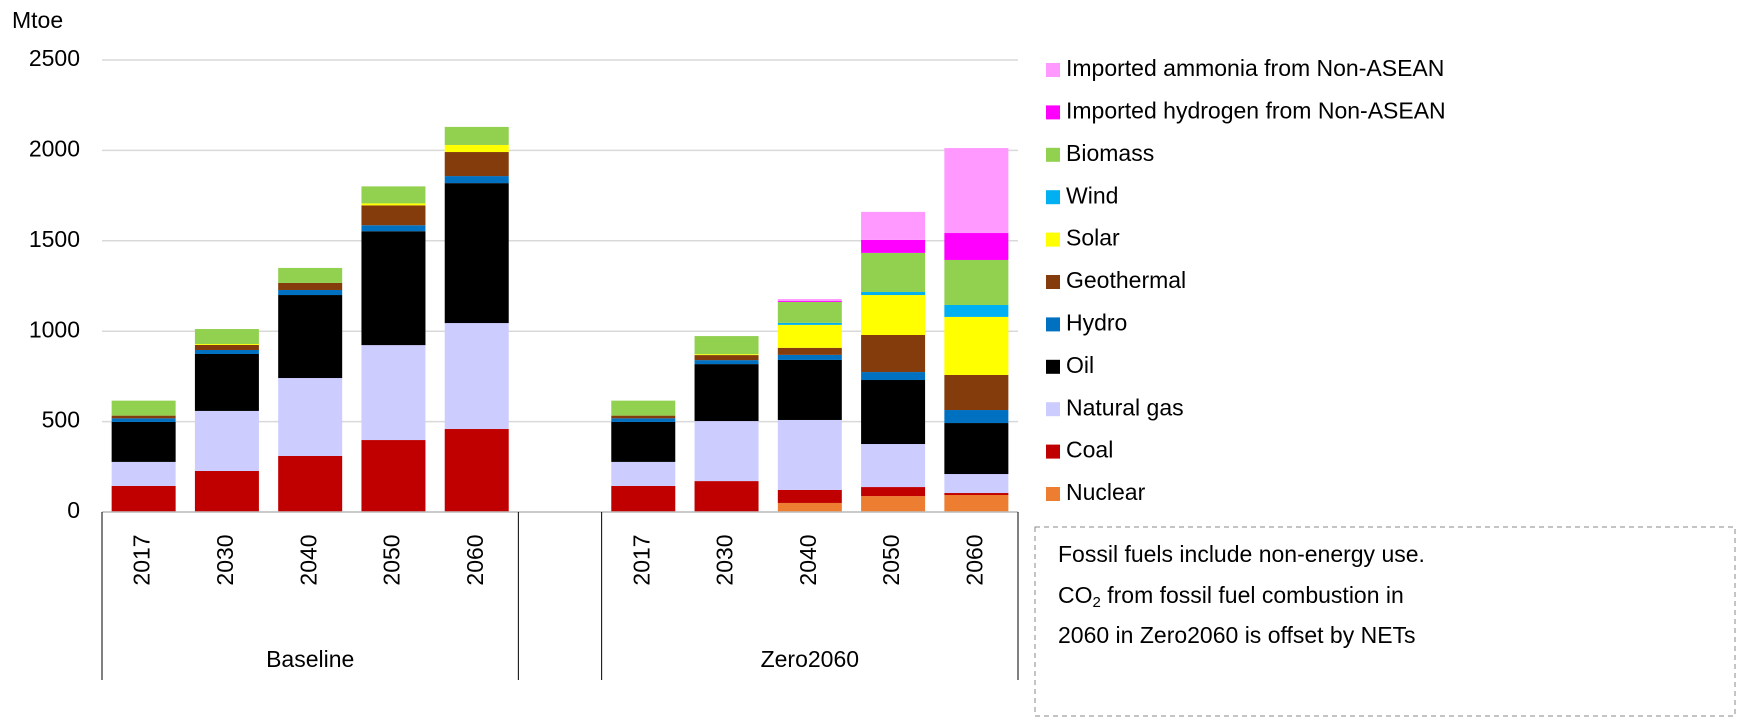 The width and height of the screenshot is (1739, 721). Describe the element at coordinates (1252, 595) in the screenshot. I see `note-text: from fossil fuel combustion in` at that location.